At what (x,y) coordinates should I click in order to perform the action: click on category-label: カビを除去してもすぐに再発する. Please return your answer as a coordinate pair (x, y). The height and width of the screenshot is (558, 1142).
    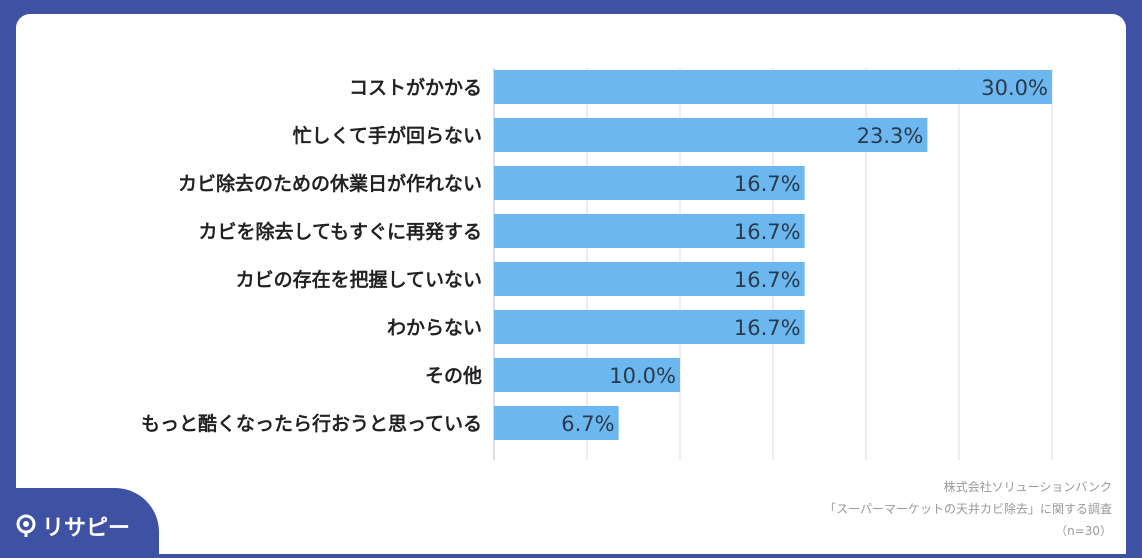
    Looking at the image, I should click on (340, 231).